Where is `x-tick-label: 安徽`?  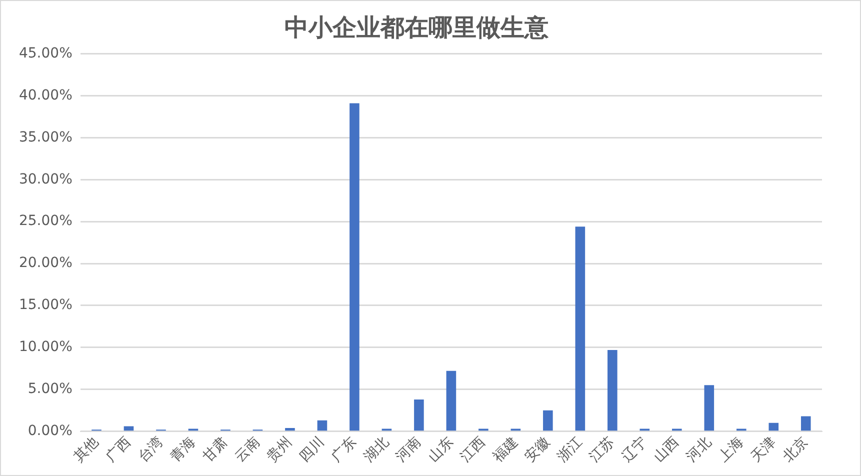
x-tick-label: 安徽 is located at coordinates (538, 450).